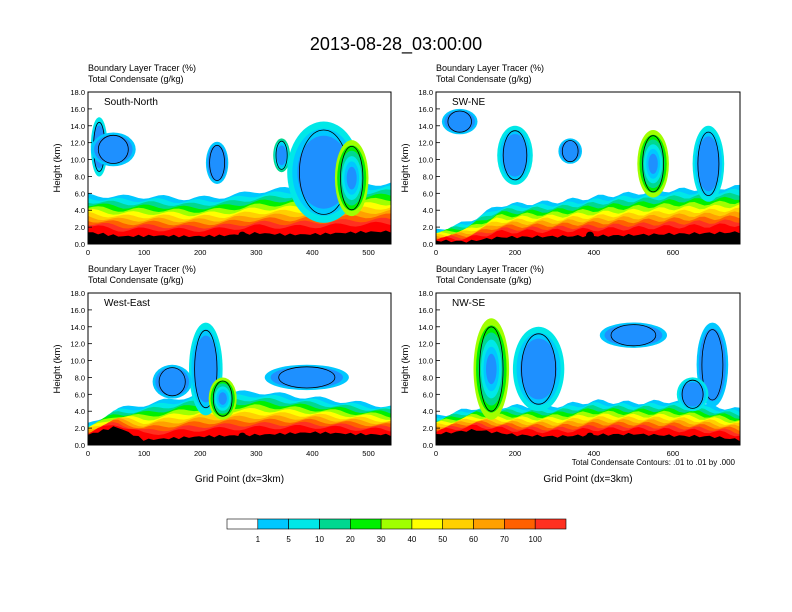 This screenshot has height=612, width=792. I want to click on colorbar-label: 40, so click(411, 539).